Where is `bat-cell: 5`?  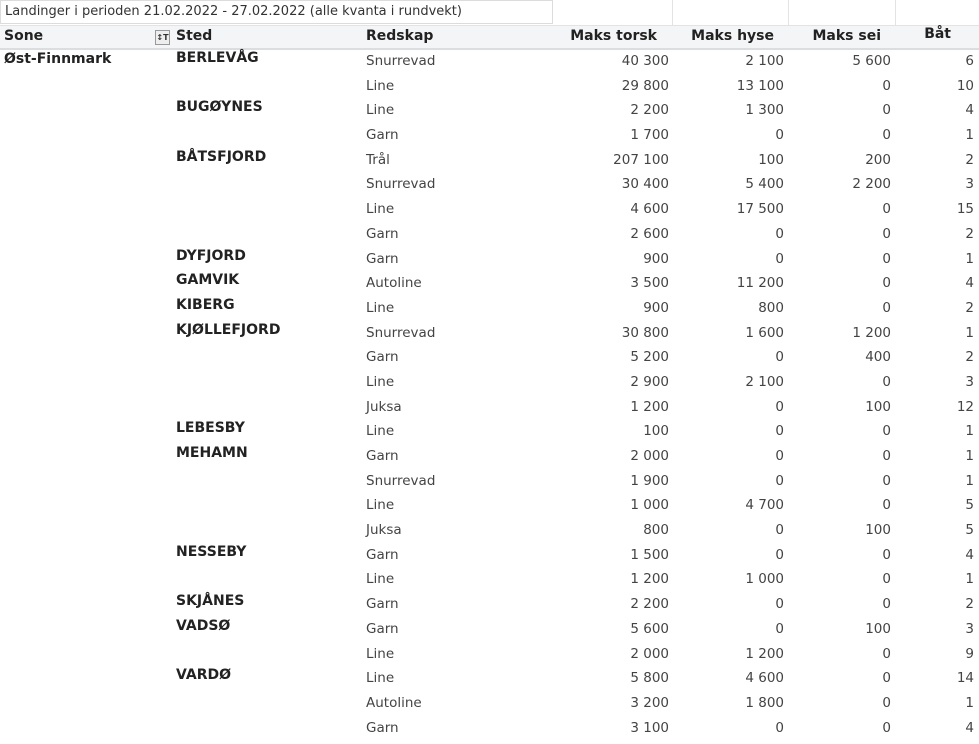 bat-cell: 5 is located at coordinates (969, 530).